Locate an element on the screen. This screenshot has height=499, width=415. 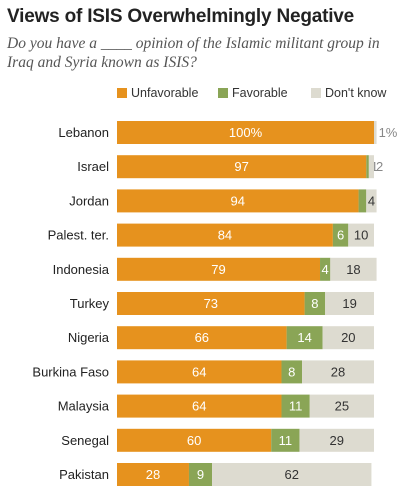
bar-favorable-indonesia is located at coordinates (325, 269).